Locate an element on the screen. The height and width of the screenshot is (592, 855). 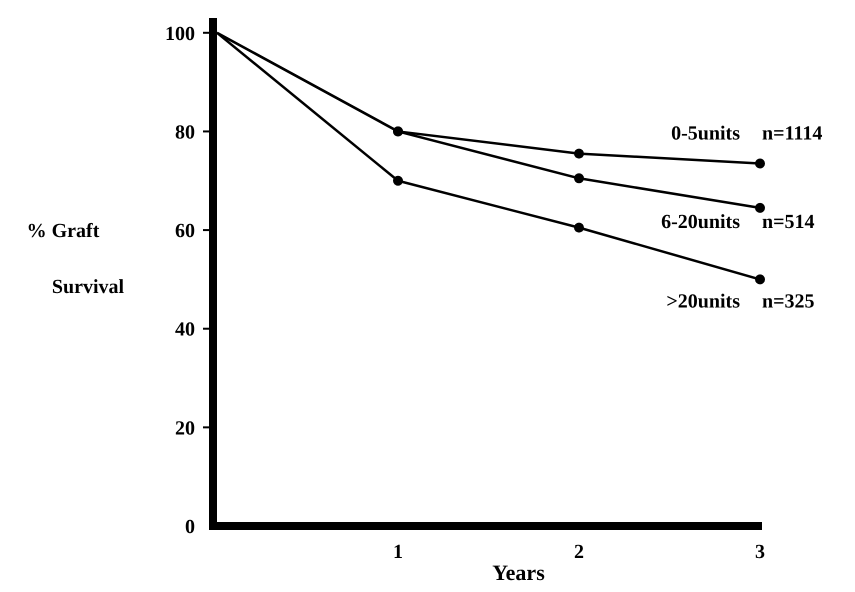
text: n=325 is located at coordinates (788, 301).